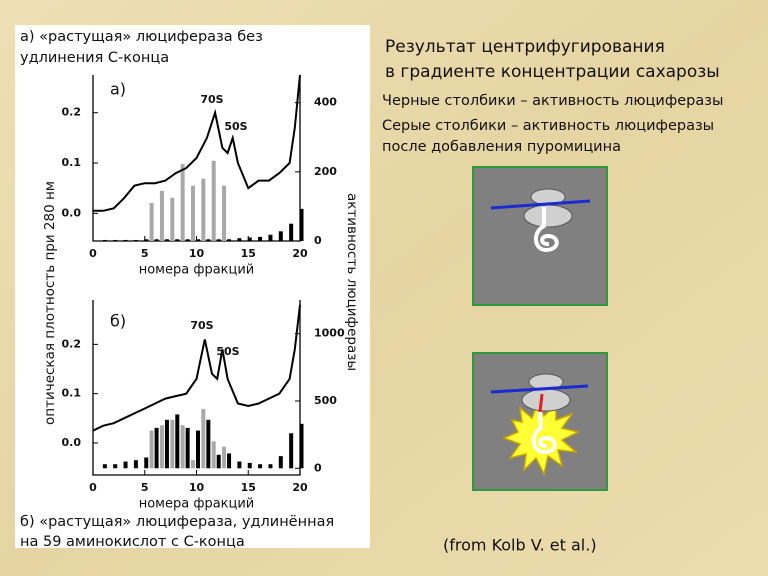 Image resolution: width=768 pixels, height=576 pixels. I want to click on caption: удлинения С-конца, so click(94, 58).